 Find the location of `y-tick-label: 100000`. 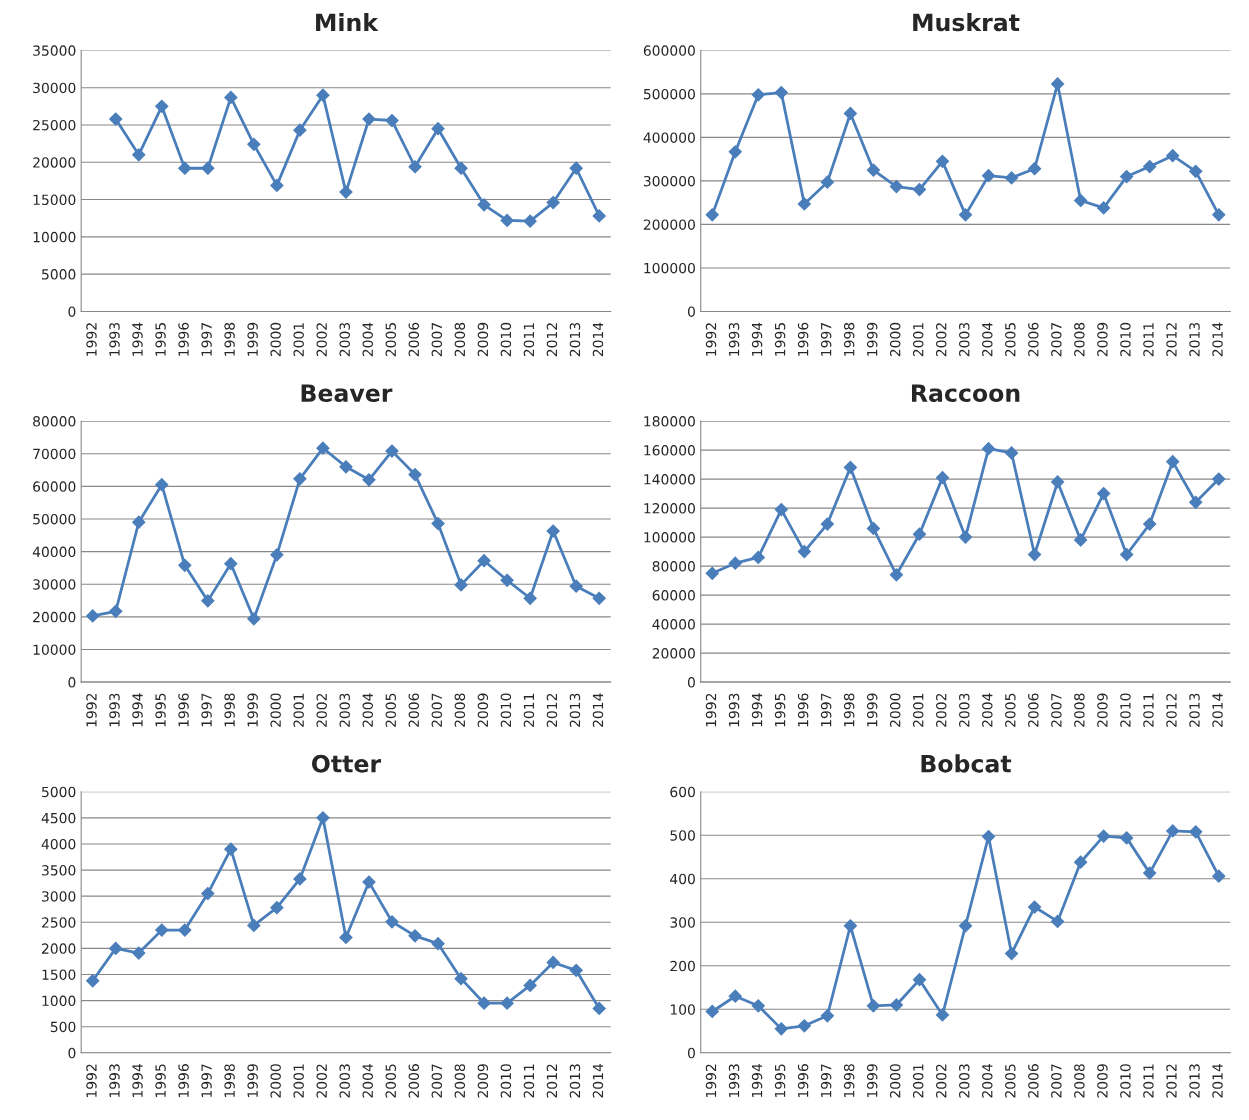

y-tick-label: 100000 is located at coordinates (669, 268).